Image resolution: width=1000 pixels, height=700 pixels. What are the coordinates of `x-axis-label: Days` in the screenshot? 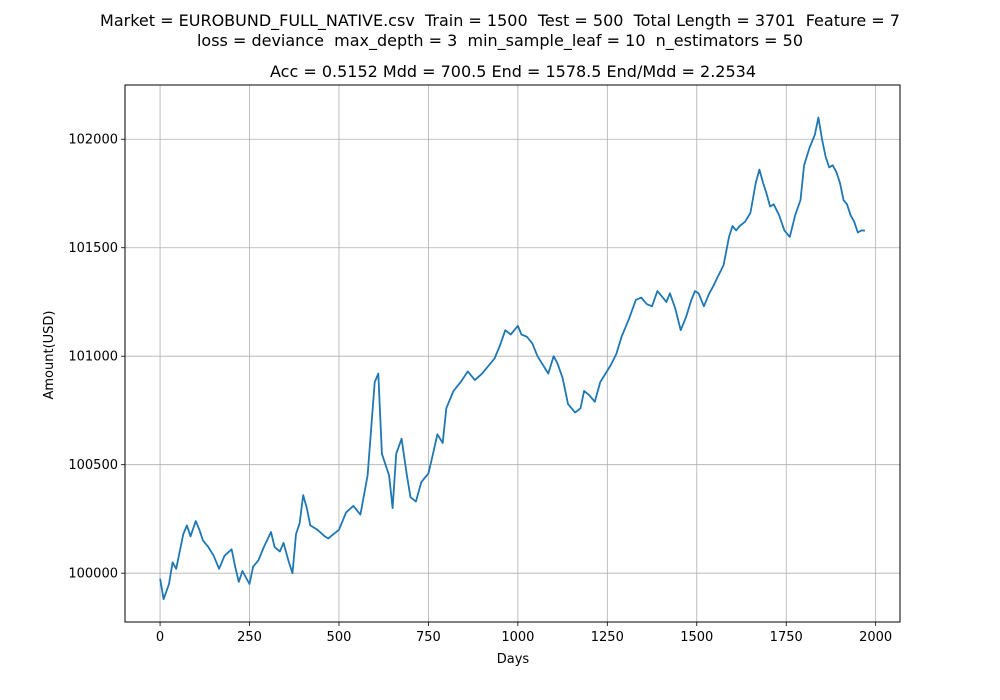 It's located at (513, 659).